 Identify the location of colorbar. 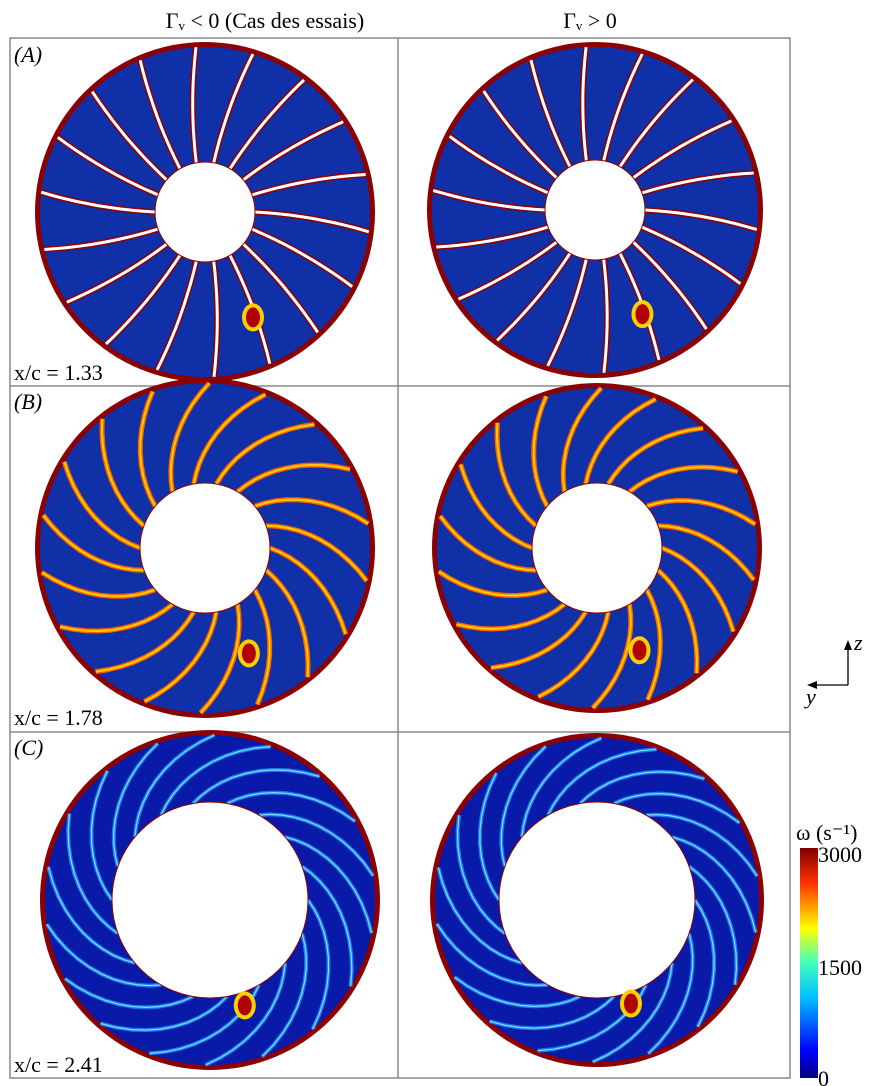
(809, 963).